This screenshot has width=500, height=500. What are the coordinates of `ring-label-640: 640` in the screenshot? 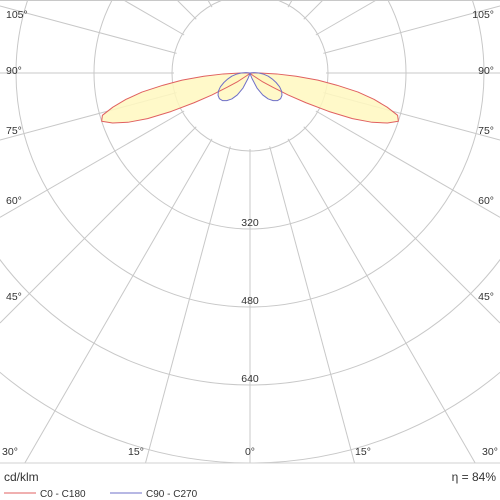 It's located at (250, 379).